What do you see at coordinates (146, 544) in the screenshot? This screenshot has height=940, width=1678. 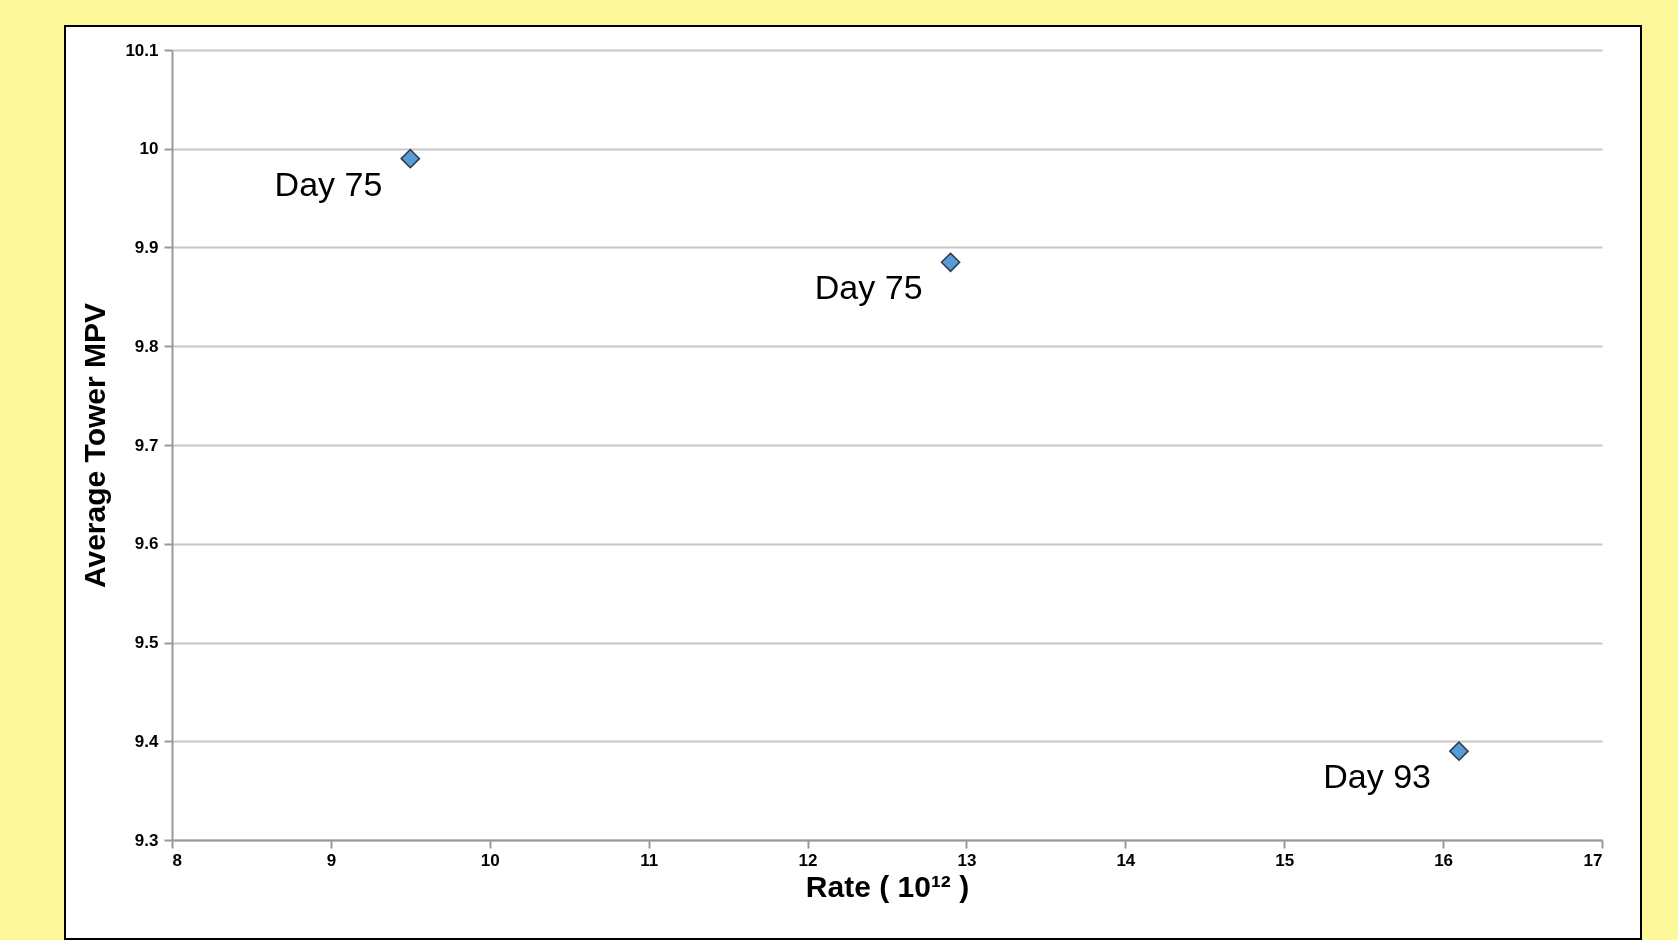 I see `y-tick-label: 9.6` at bounding box center [146, 544].